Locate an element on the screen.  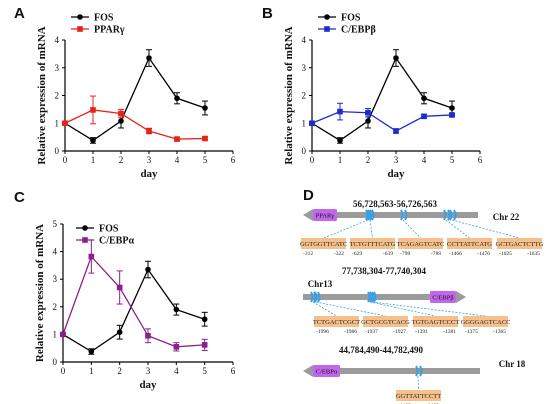
panel-letter-d: D is located at coordinates (308, 195).